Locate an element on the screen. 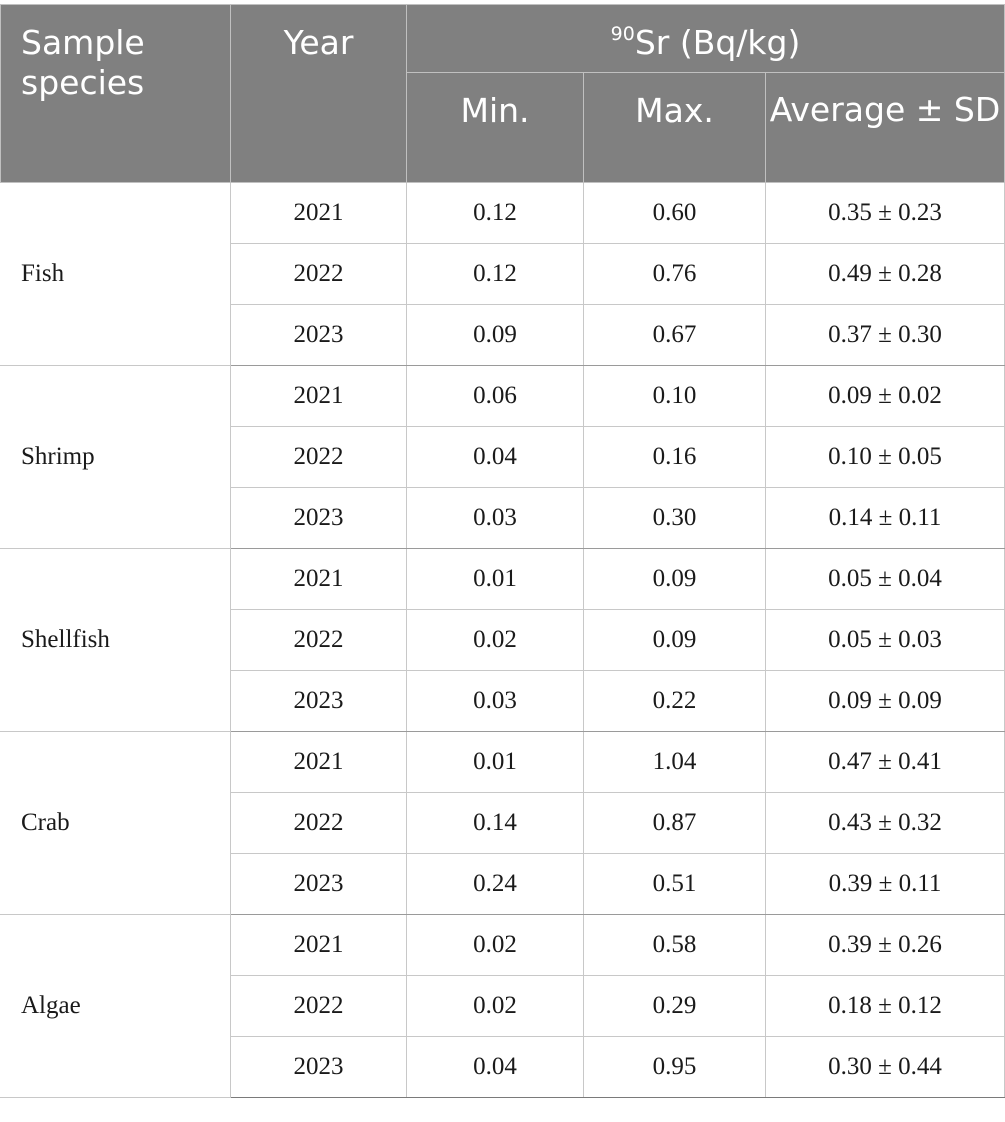  isotope-superscript: 90 is located at coordinates (622, 34).